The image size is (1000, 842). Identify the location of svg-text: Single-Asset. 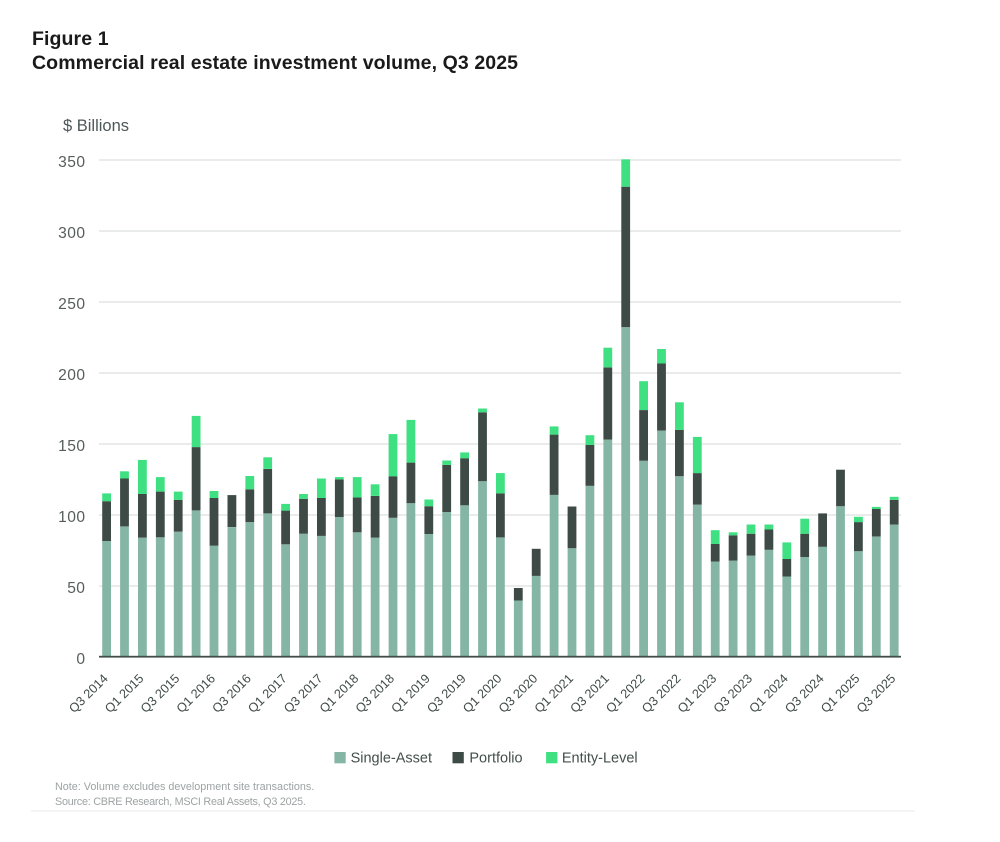
(391, 759).